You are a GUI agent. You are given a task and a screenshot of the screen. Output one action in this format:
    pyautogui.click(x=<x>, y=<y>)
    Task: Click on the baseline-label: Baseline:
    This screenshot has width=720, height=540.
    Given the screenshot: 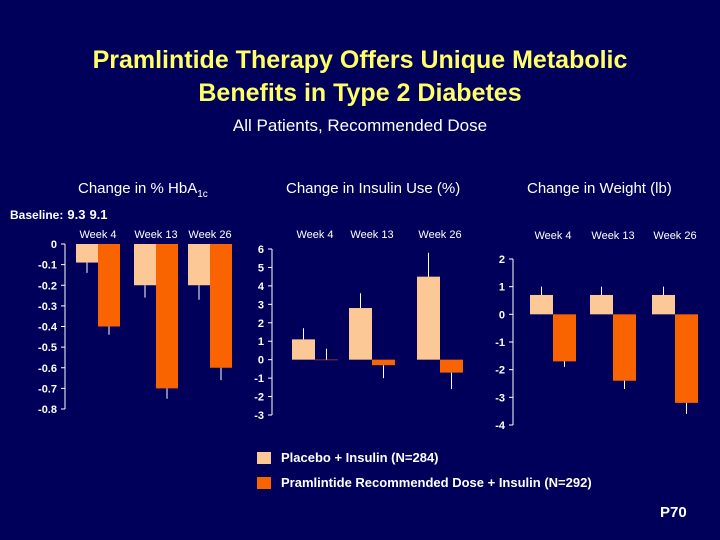 What is the action you would take?
    pyautogui.click(x=37, y=215)
    